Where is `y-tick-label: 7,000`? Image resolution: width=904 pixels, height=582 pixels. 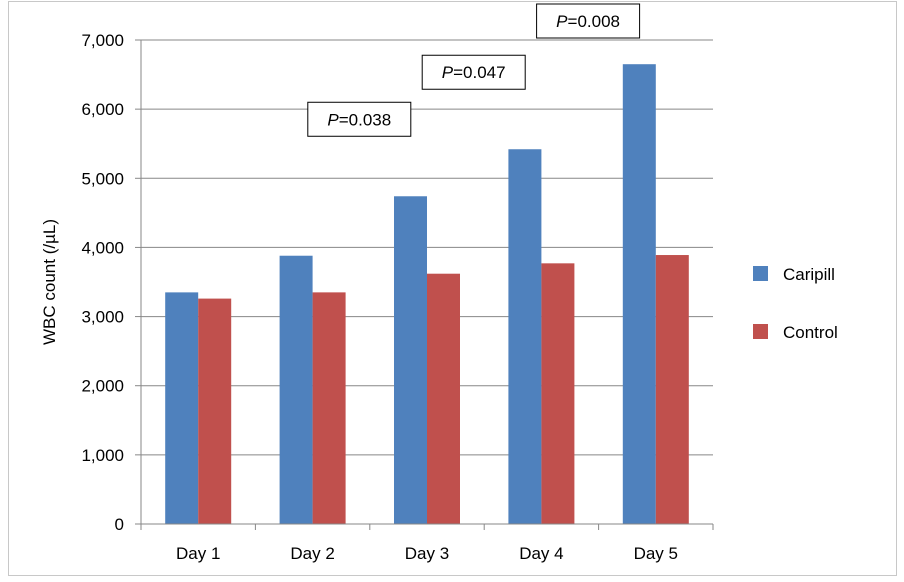
y-tick-label: 7,000 is located at coordinates (102, 40).